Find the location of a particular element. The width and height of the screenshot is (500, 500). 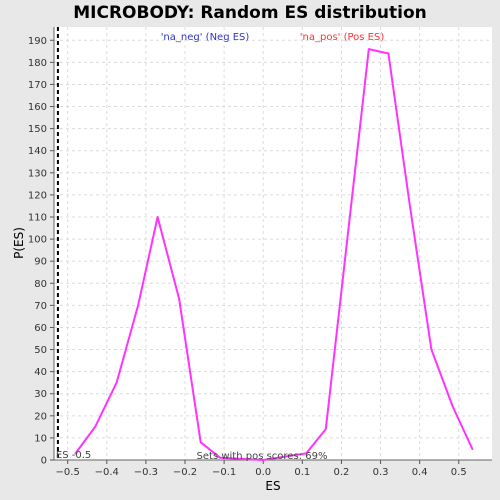

y-tick-label: 180 is located at coordinates (37, 63).